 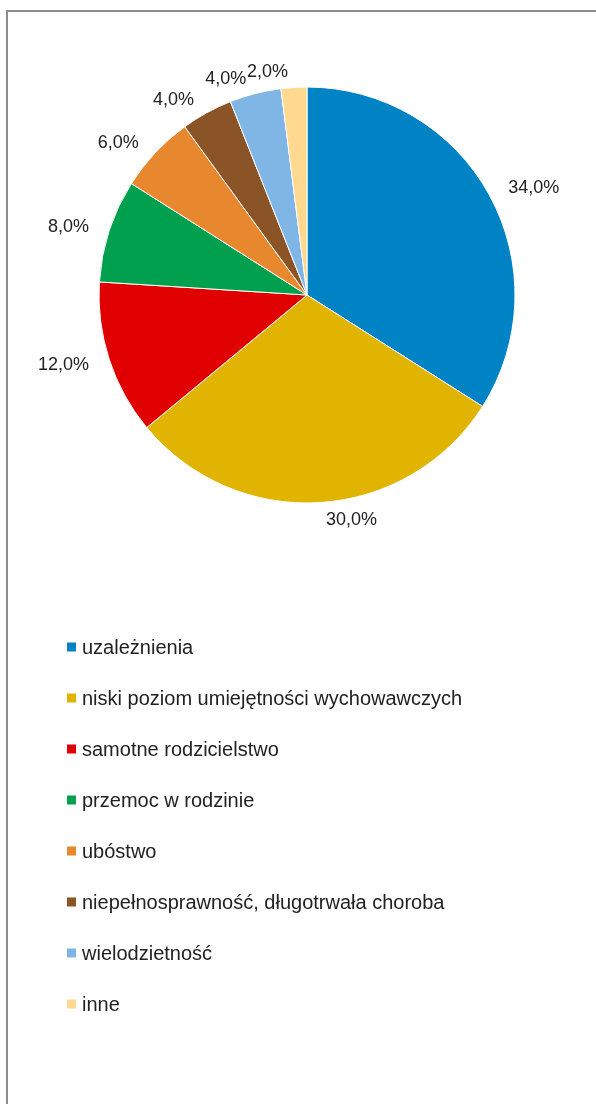 I want to click on data-label: 2,0%, so click(x=267, y=71).